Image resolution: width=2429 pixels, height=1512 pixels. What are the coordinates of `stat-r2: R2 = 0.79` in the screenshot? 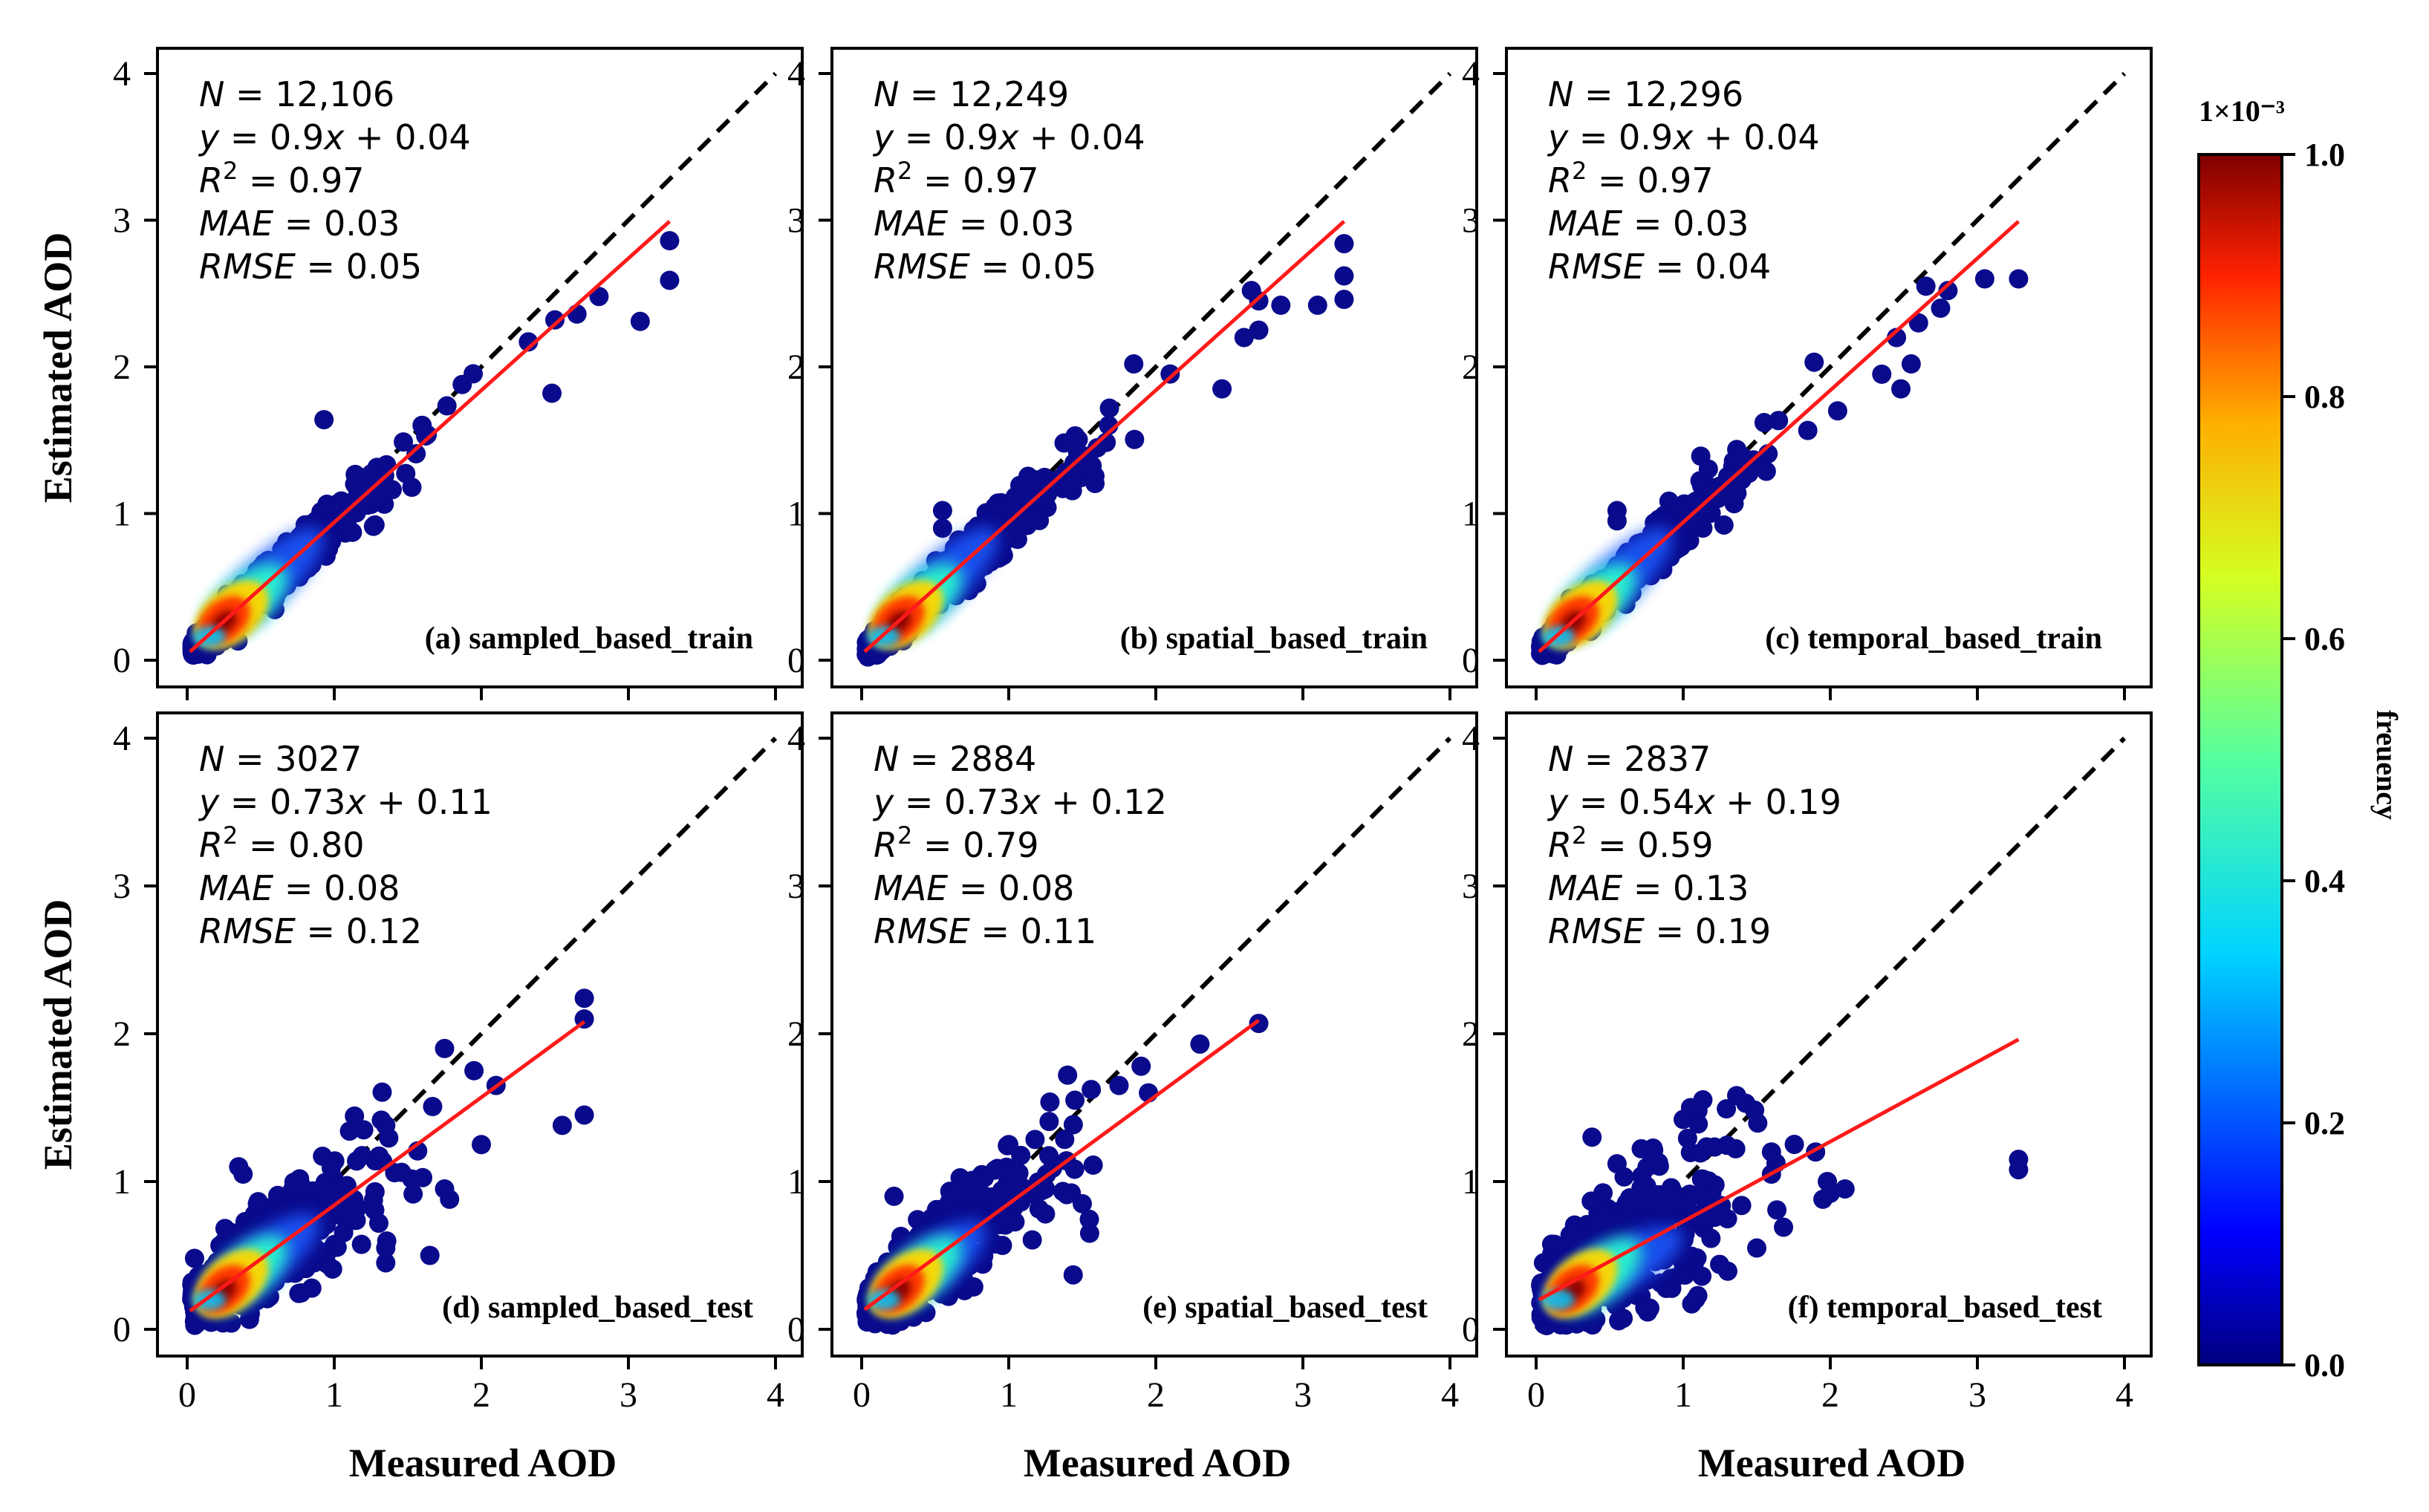 It's located at (957, 843).